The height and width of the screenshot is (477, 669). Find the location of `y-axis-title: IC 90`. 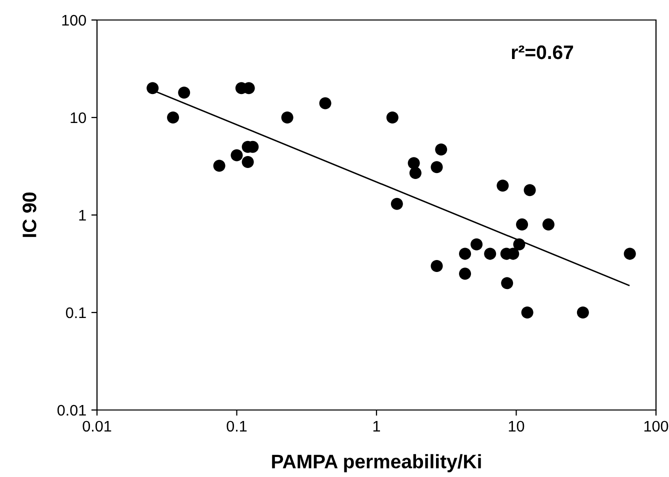

y-axis-title: IC 90 is located at coordinates (29, 214).